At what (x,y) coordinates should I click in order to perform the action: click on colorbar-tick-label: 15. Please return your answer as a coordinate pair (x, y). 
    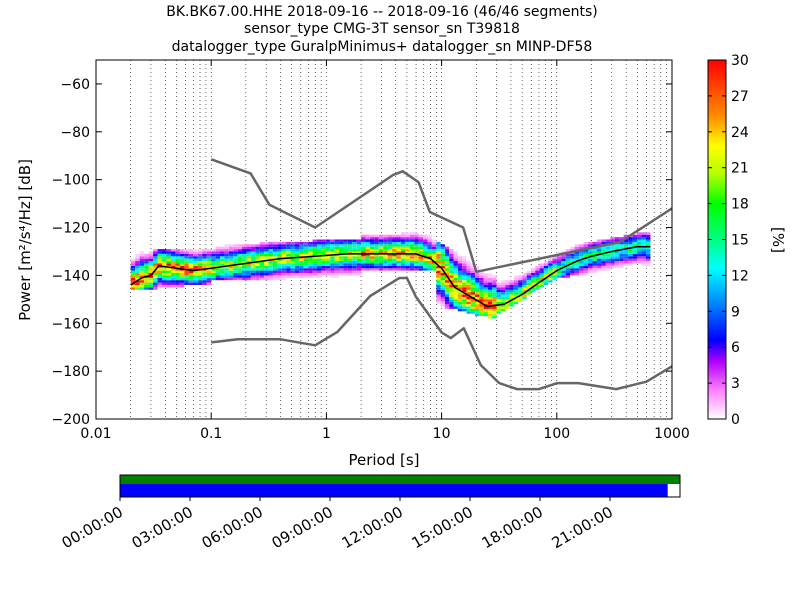
    Looking at the image, I should click on (740, 241).